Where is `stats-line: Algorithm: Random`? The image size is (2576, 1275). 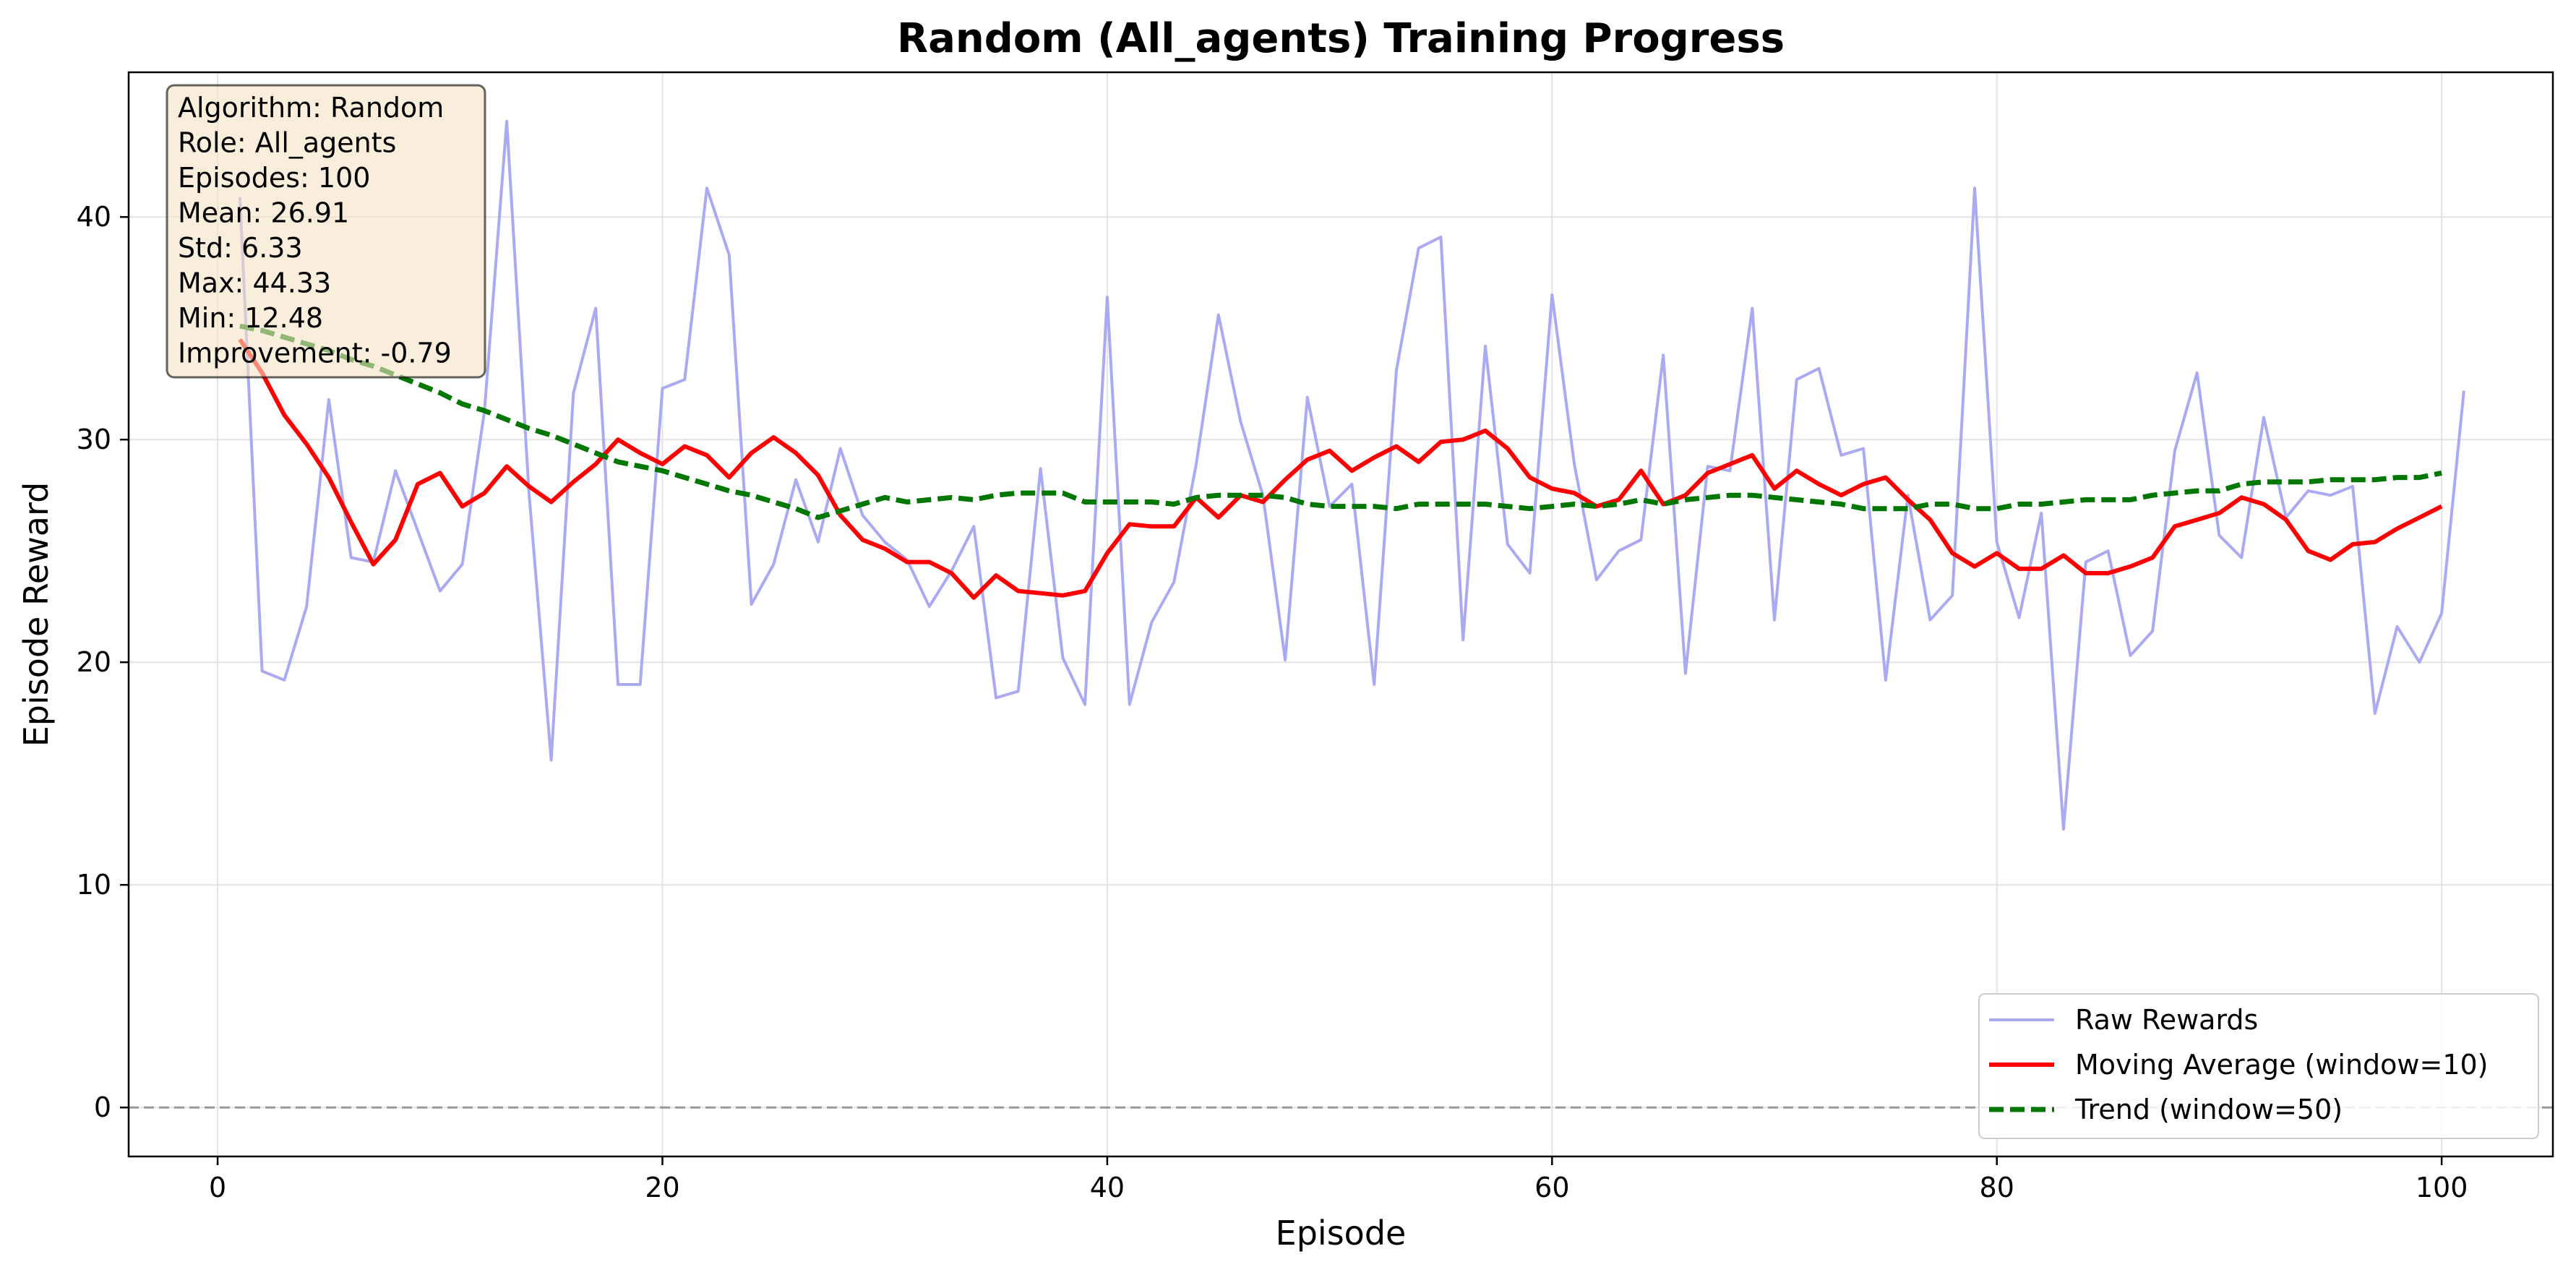
stats-line: Algorithm: Random is located at coordinates (311, 108).